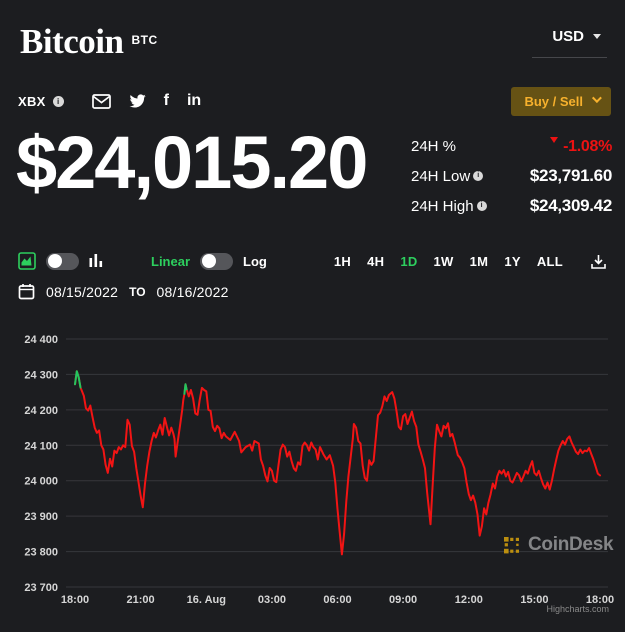 The width and height of the screenshot is (625, 632). Describe the element at coordinates (577, 609) in the screenshot. I see `highcharts-credit: Highcharts.com` at that location.